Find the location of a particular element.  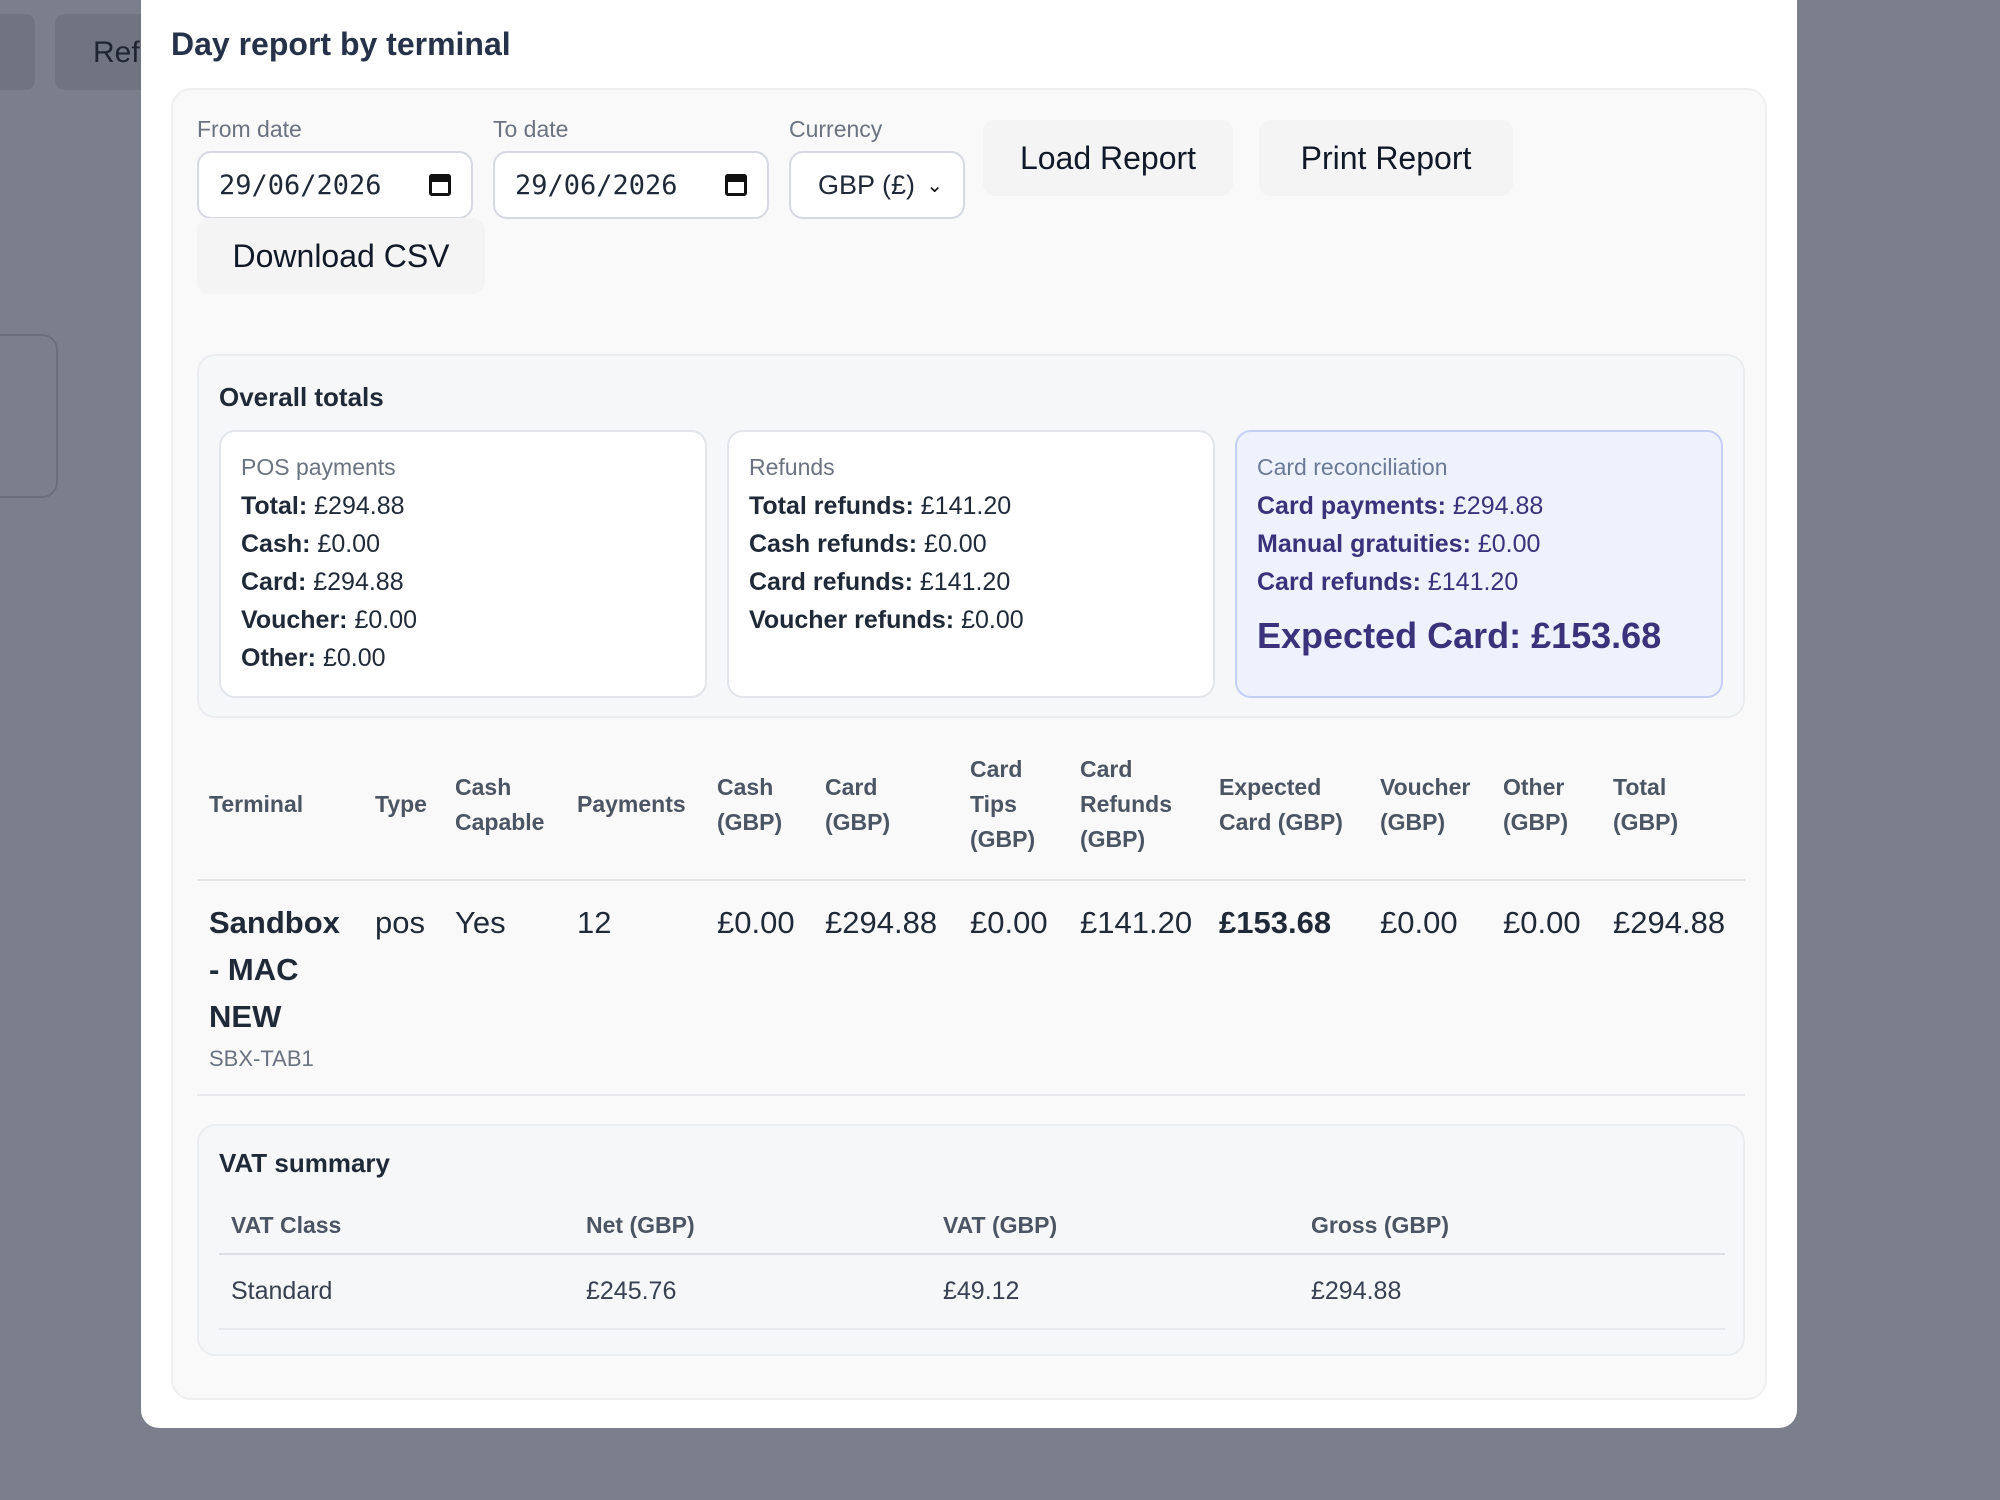

currency-label: Currency is located at coordinates (836, 129).